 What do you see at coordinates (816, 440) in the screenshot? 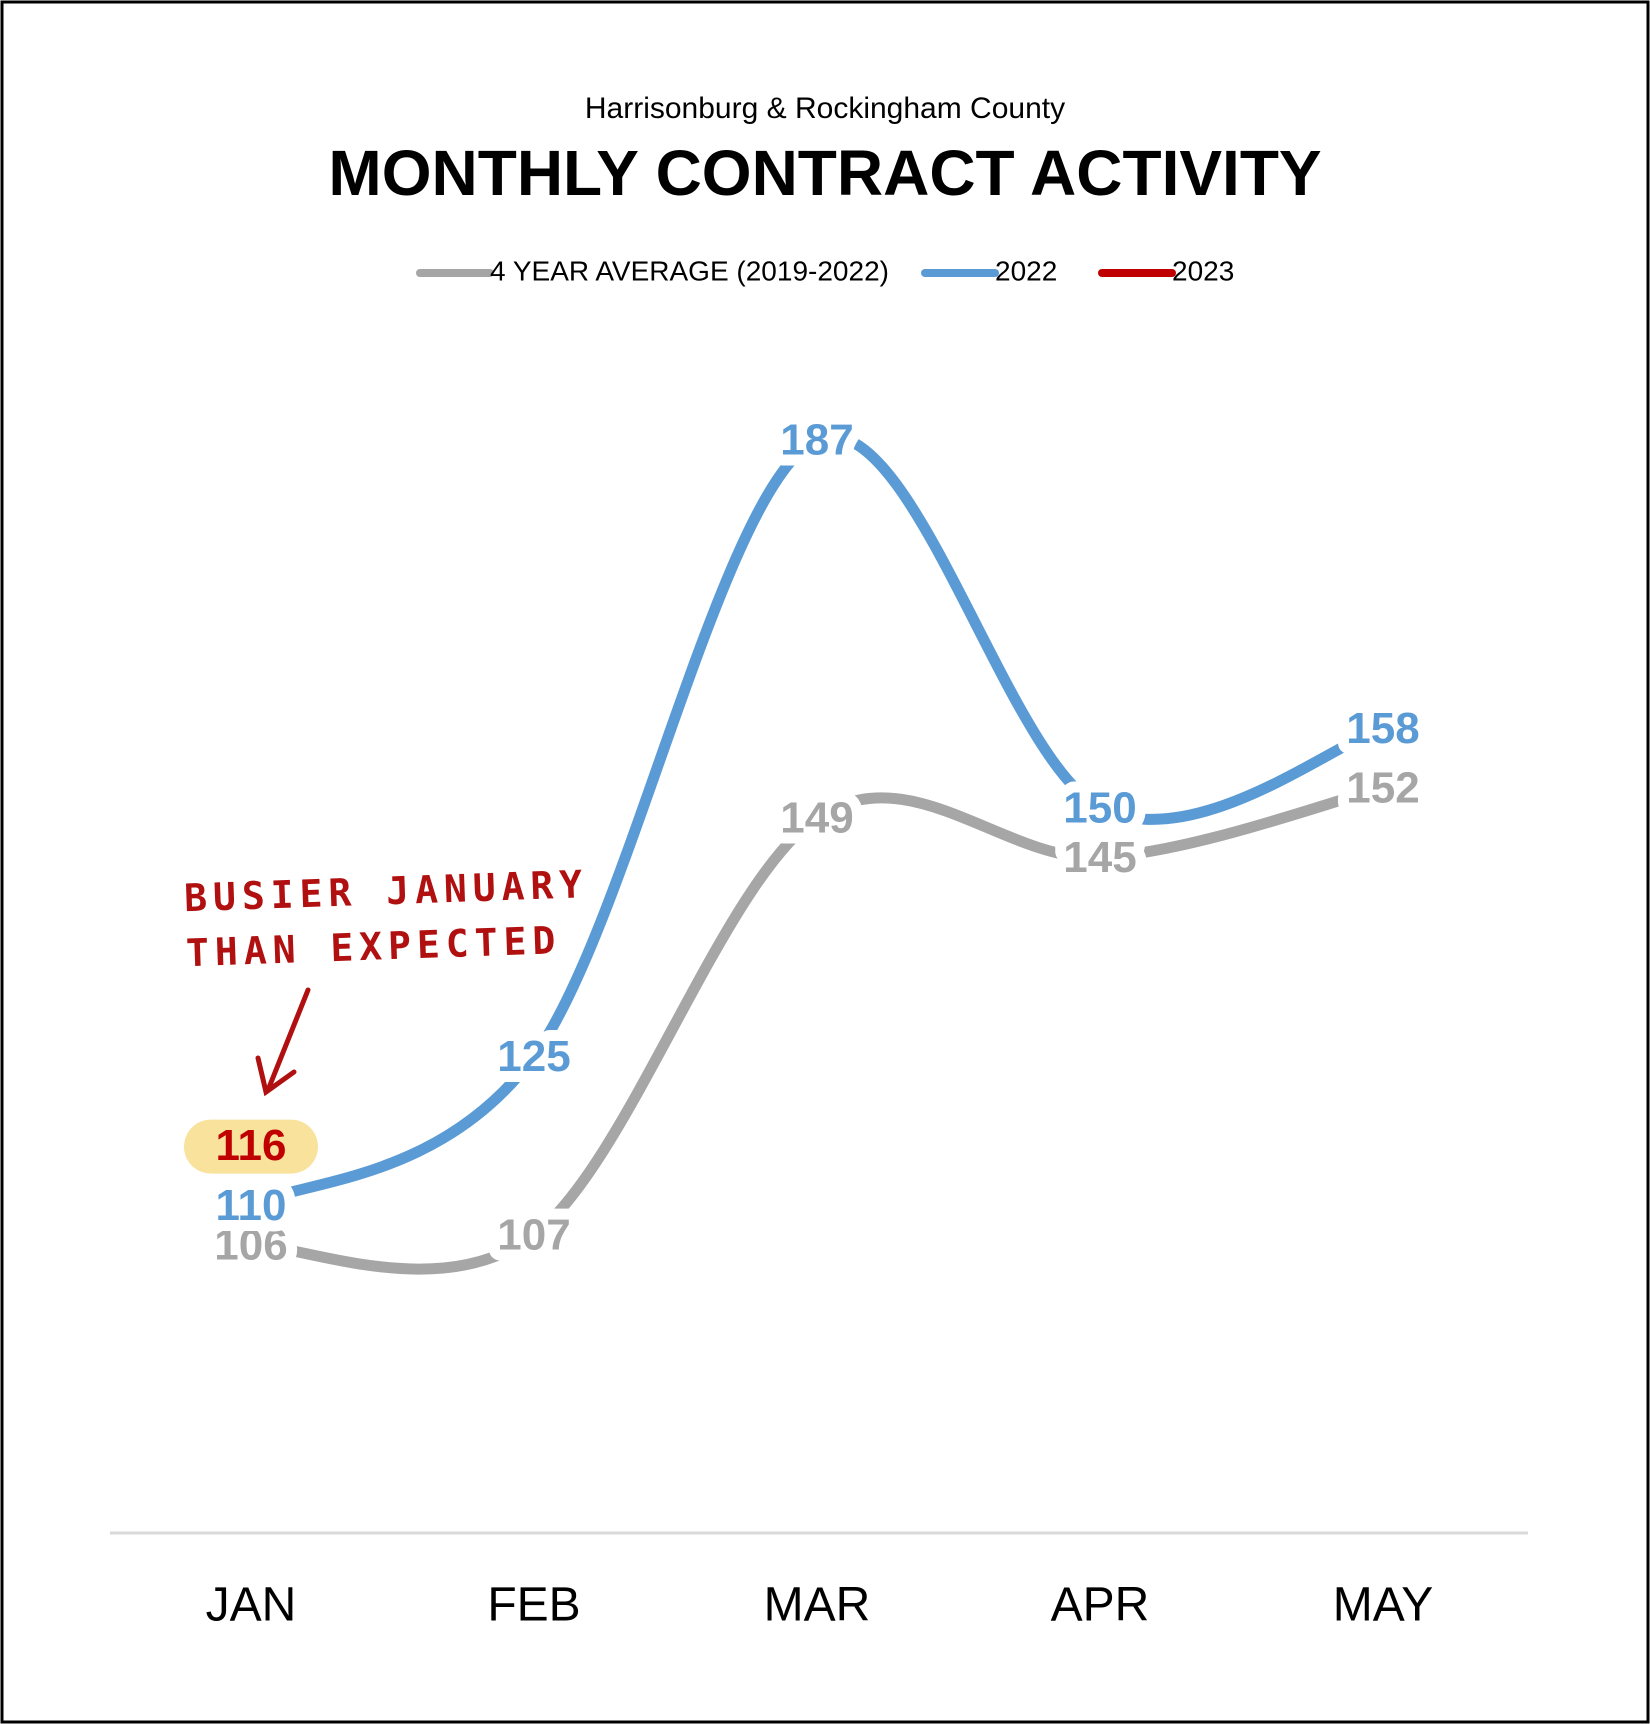
I see `data-label: 187` at bounding box center [816, 440].